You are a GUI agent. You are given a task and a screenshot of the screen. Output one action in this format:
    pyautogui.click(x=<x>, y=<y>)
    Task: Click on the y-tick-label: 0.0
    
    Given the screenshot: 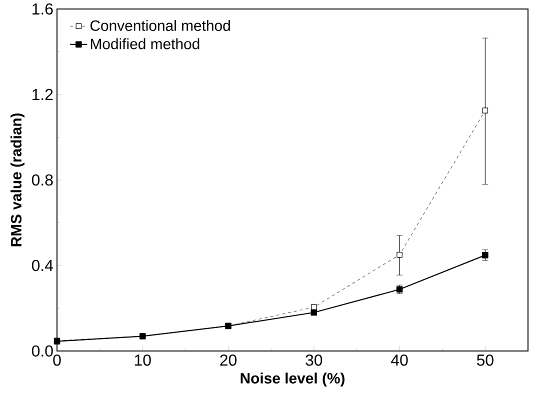 What is the action you would take?
    pyautogui.click(x=42, y=351)
    